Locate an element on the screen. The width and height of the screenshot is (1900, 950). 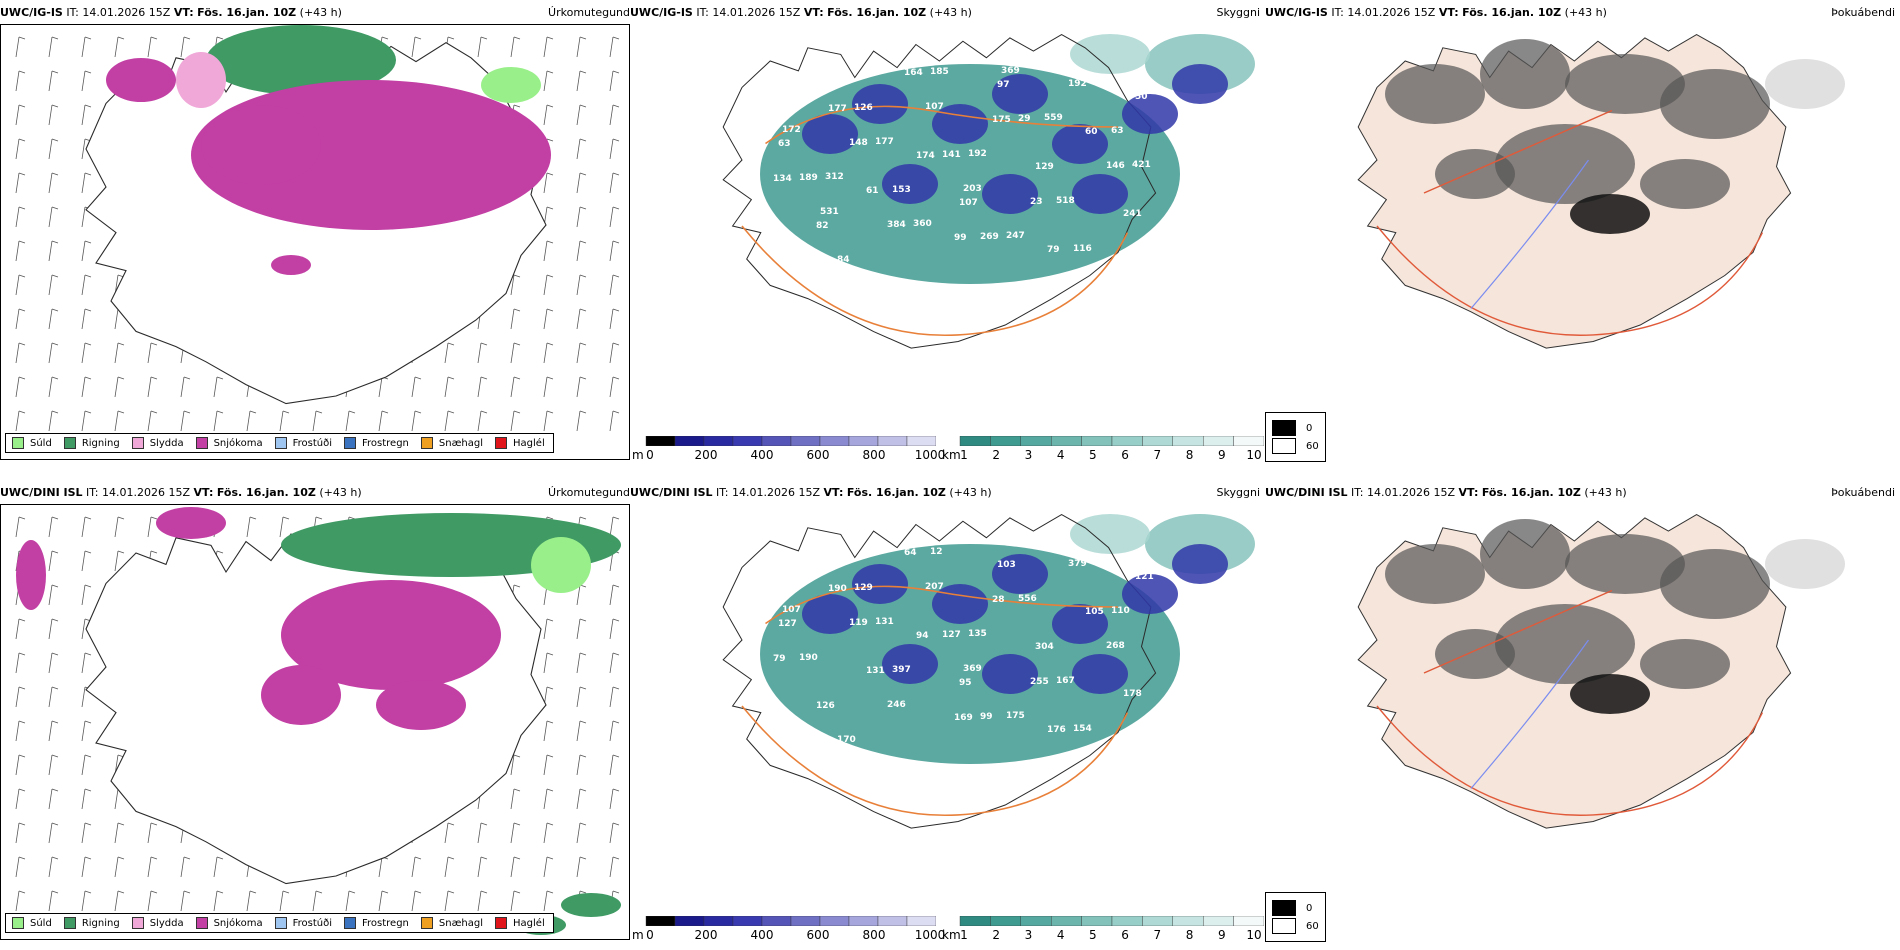
model-name: UWC/DINI ISL is located at coordinates (1306, 492).